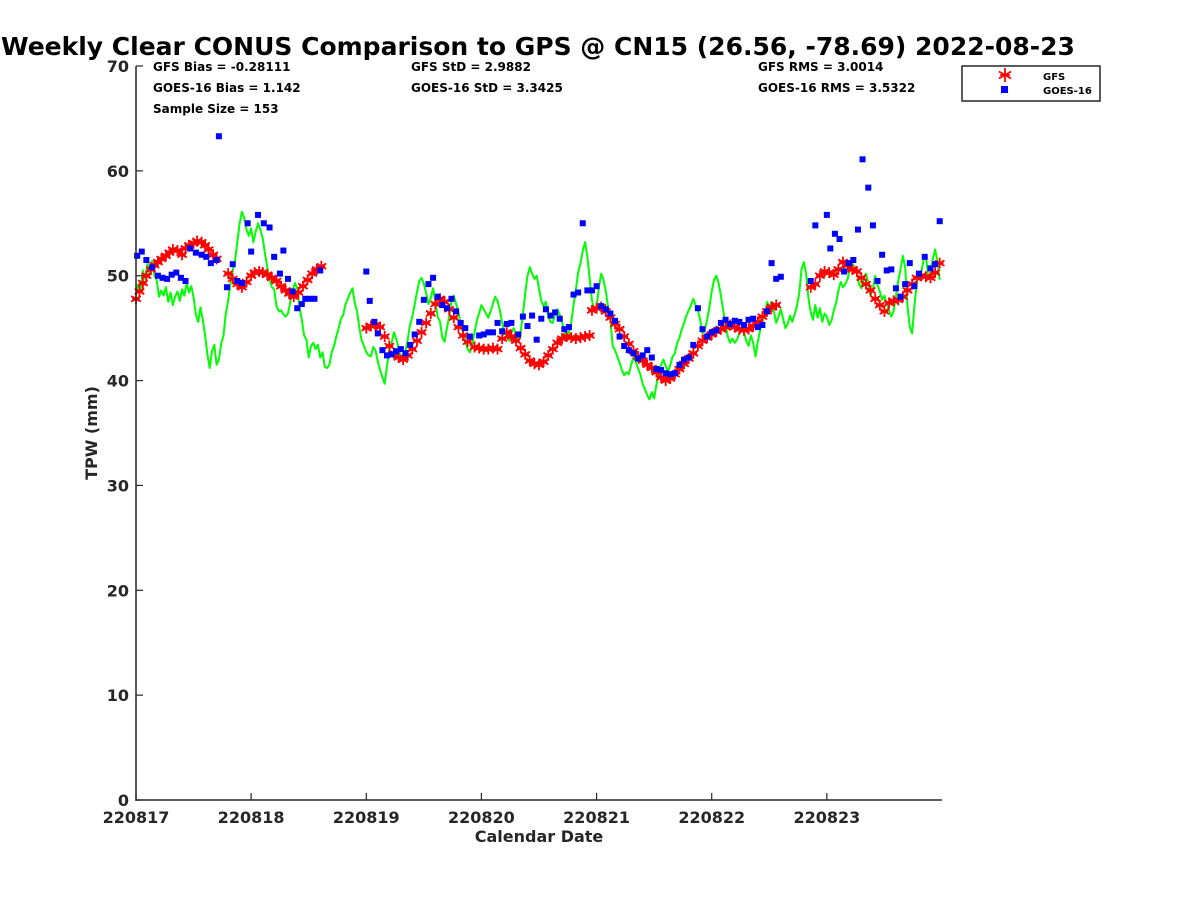 This screenshot has width=1200, height=900. I want to click on legend-gfs-asterisk, so click(1005, 75).